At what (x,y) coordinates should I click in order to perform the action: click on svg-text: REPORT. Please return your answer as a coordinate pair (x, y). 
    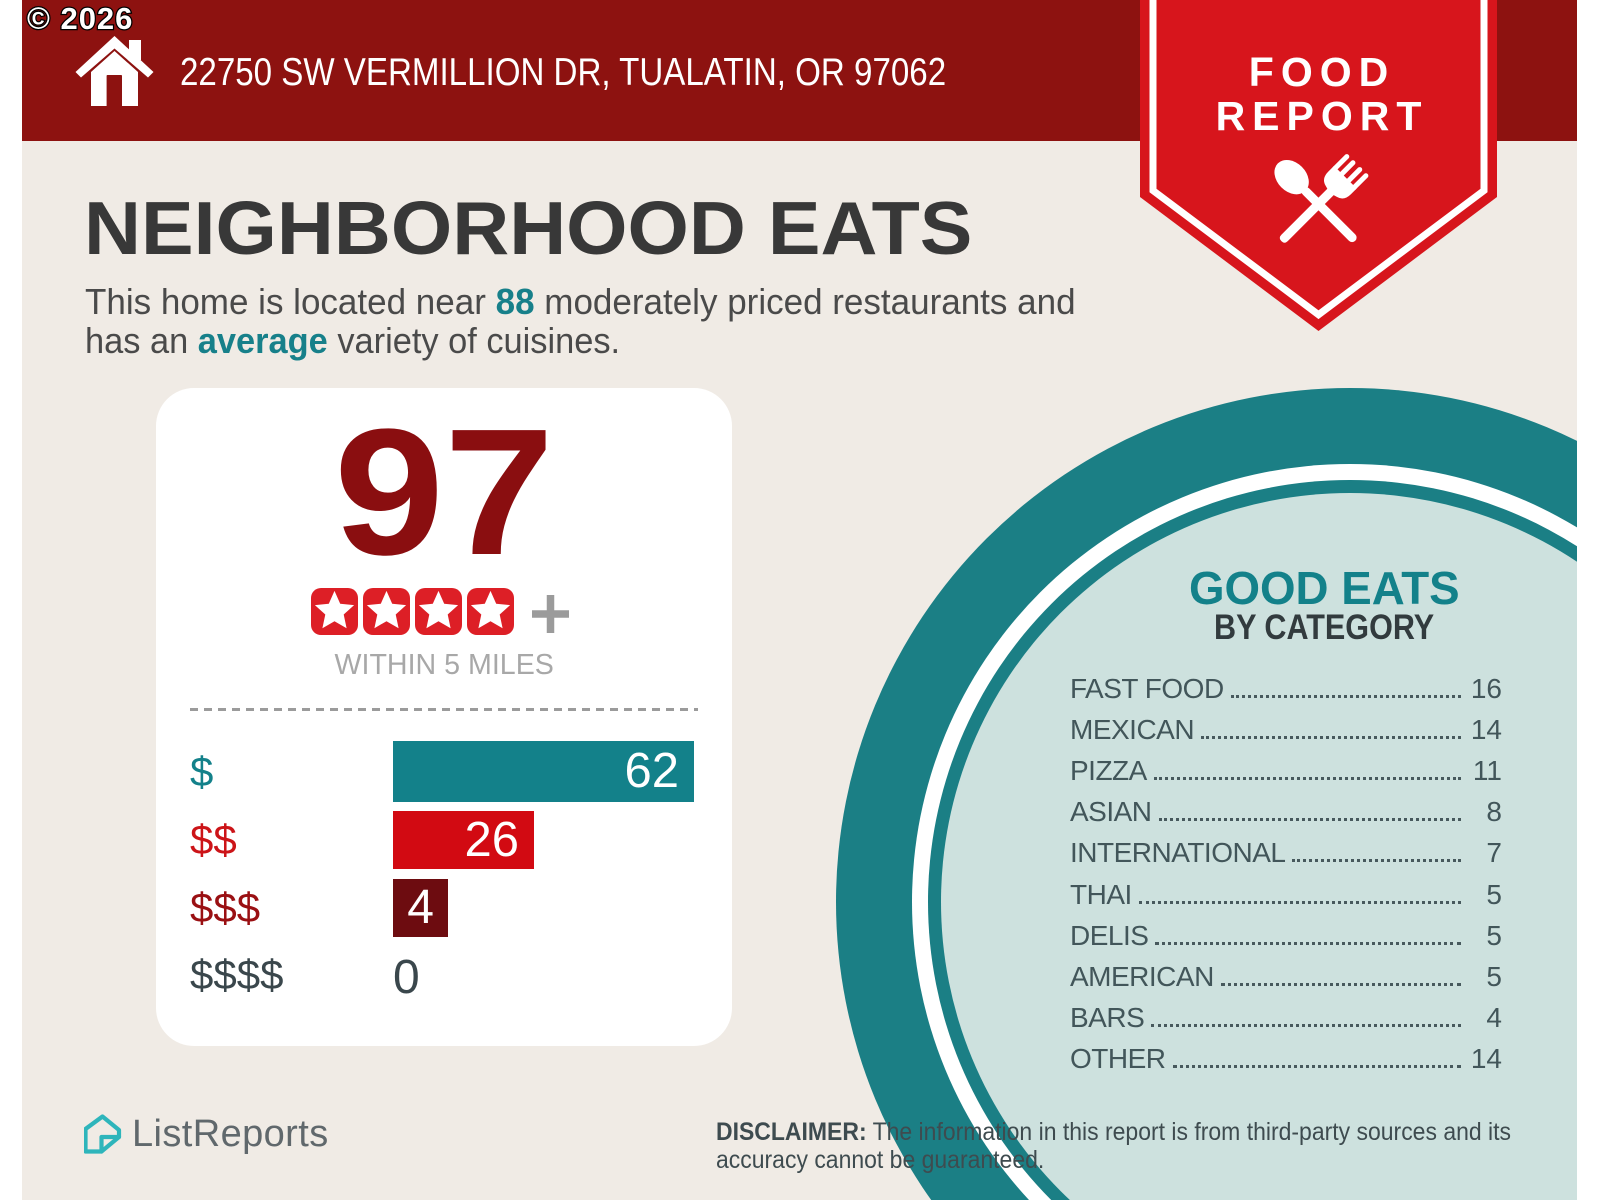
    Looking at the image, I should click on (1322, 116).